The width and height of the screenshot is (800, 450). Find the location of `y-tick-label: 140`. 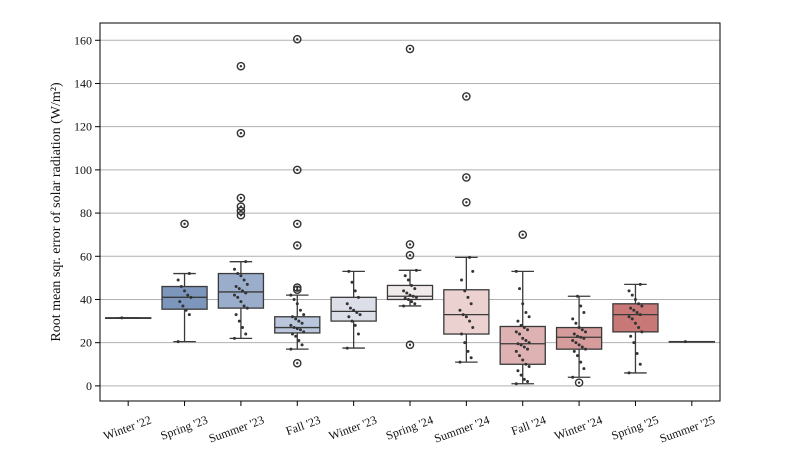

y-tick-label: 140 is located at coordinates (83, 83).